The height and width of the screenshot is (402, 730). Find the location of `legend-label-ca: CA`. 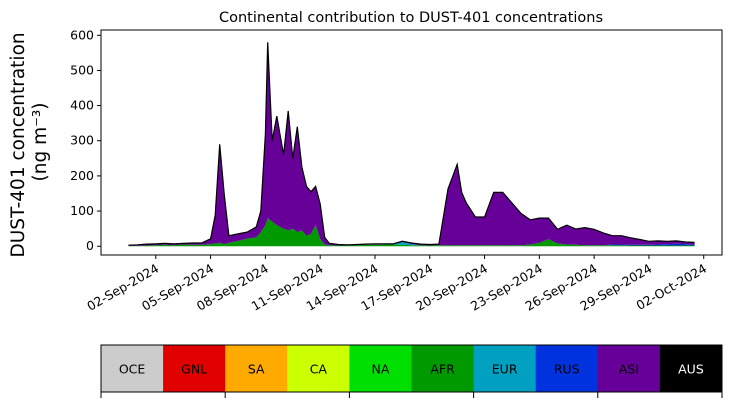

legend-label-ca: CA is located at coordinates (319, 369).